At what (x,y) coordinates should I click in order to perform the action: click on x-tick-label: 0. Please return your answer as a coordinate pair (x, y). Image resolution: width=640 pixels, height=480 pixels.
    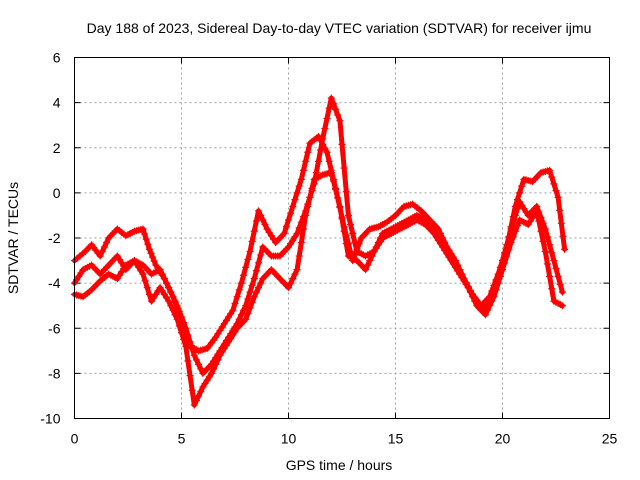
    Looking at the image, I should click on (75, 439).